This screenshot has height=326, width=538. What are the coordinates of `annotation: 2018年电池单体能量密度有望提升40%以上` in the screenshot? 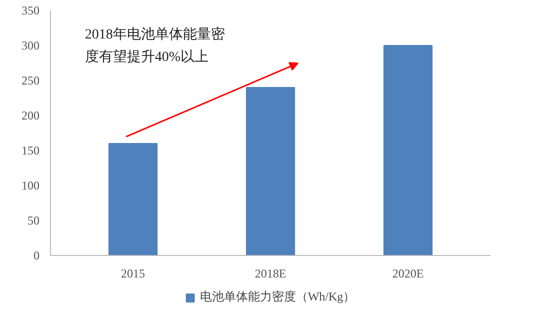 It's located at (154, 46).